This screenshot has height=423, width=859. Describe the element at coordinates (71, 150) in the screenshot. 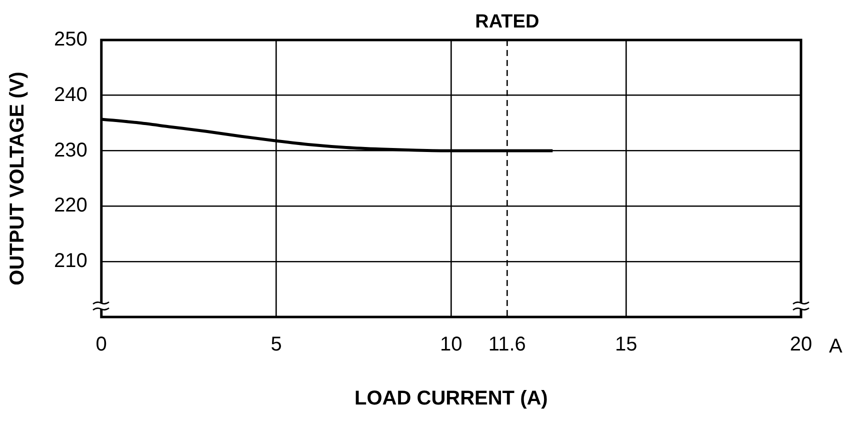

I see `y-tick-label: 230` at that location.